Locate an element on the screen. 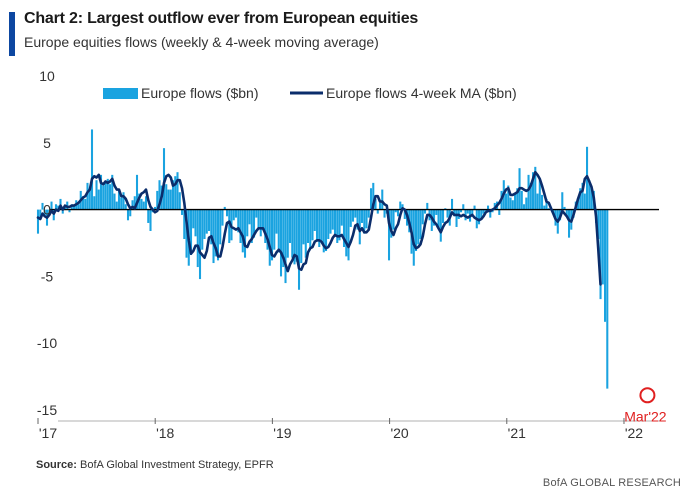  source-text: BofA Global Investment Strategy, EPFR is located at coordinates (177, 465).